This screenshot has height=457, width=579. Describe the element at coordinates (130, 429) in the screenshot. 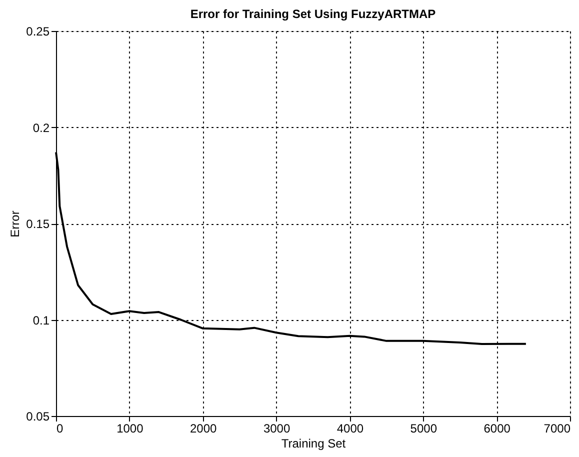

I see `x-tick-label: 1000` at that location.